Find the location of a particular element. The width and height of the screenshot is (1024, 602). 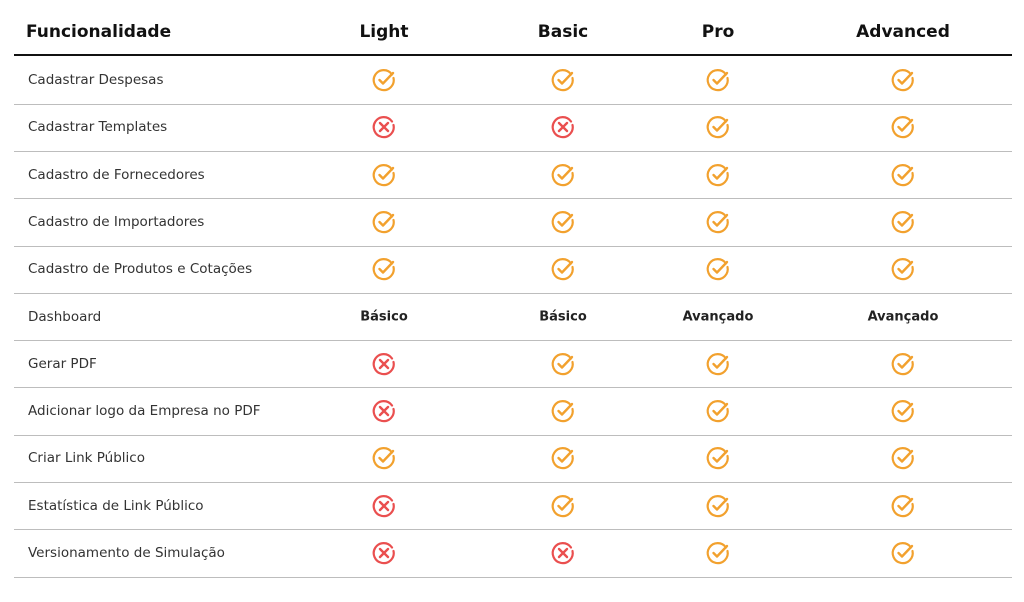

feature-name: Cadastro de Fornecedores is located at coordinates (116, 174).